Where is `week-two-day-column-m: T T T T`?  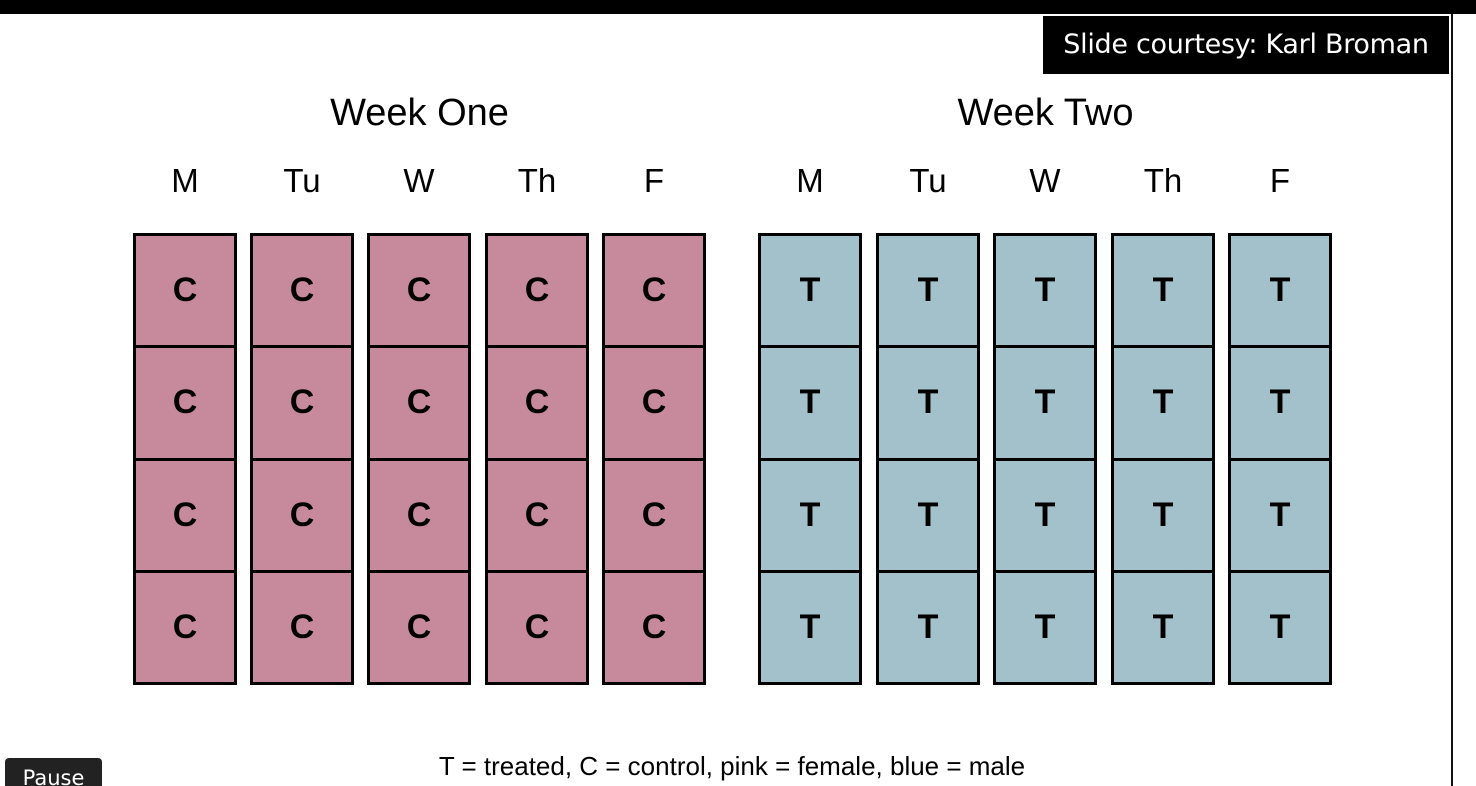 week-two-day-column-m: T T T T is located at coordinates (810, 459).